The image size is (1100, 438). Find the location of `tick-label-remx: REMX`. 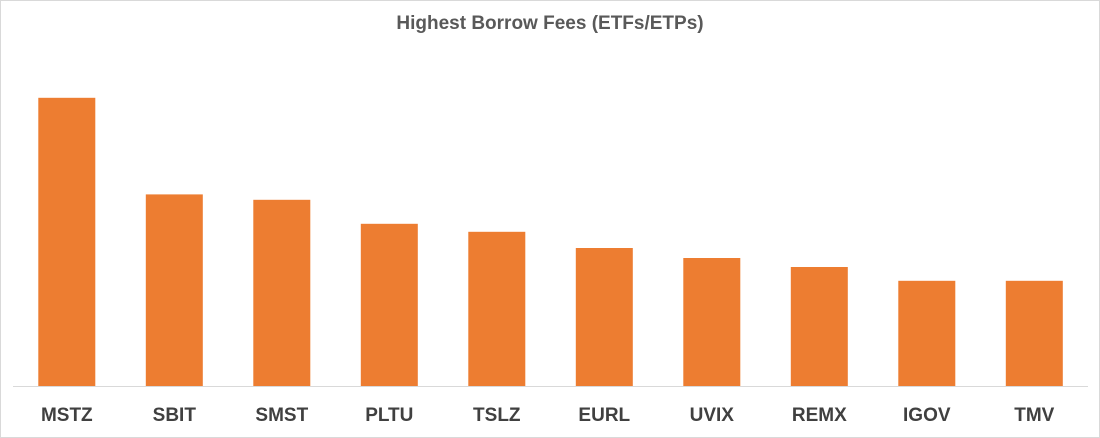

tick-label-remx: REMX is located at coordinates (819, 415).